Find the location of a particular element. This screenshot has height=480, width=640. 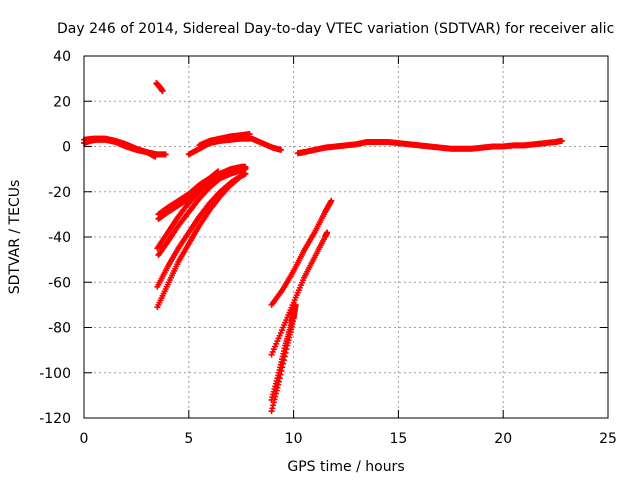

y-tick-label: 0 is located at coordinates (66, 148).